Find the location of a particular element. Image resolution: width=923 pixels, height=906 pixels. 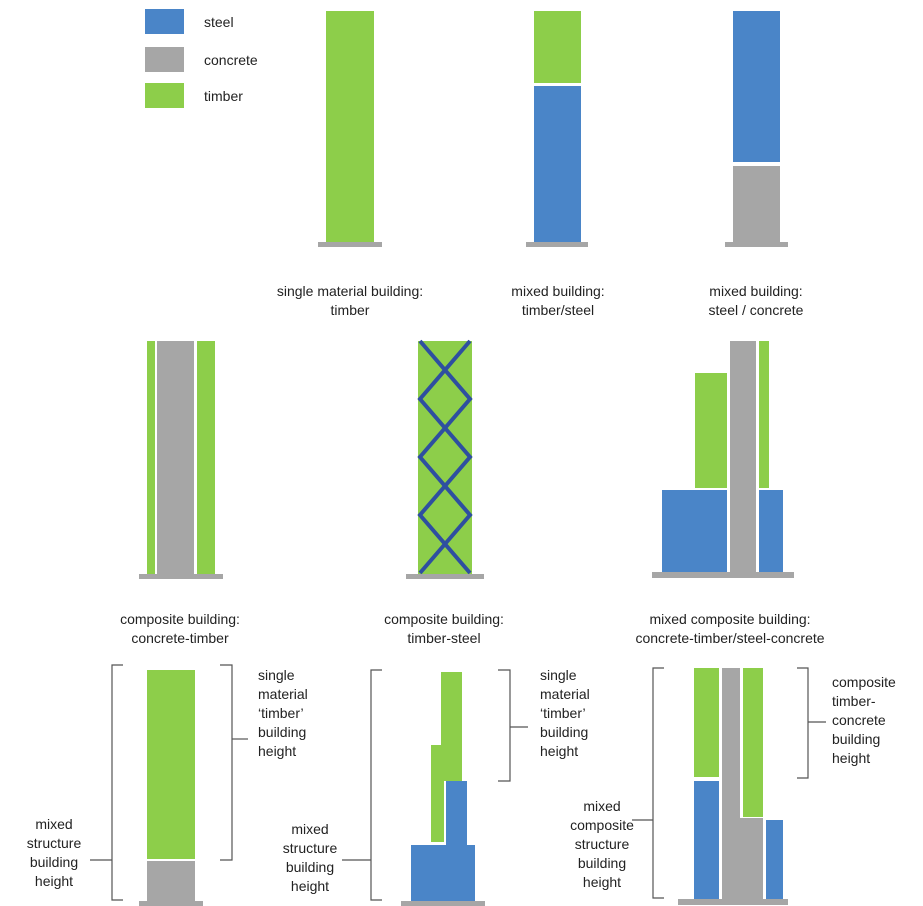

building-mixed-timber-steel is located at coordinates (557, 129).